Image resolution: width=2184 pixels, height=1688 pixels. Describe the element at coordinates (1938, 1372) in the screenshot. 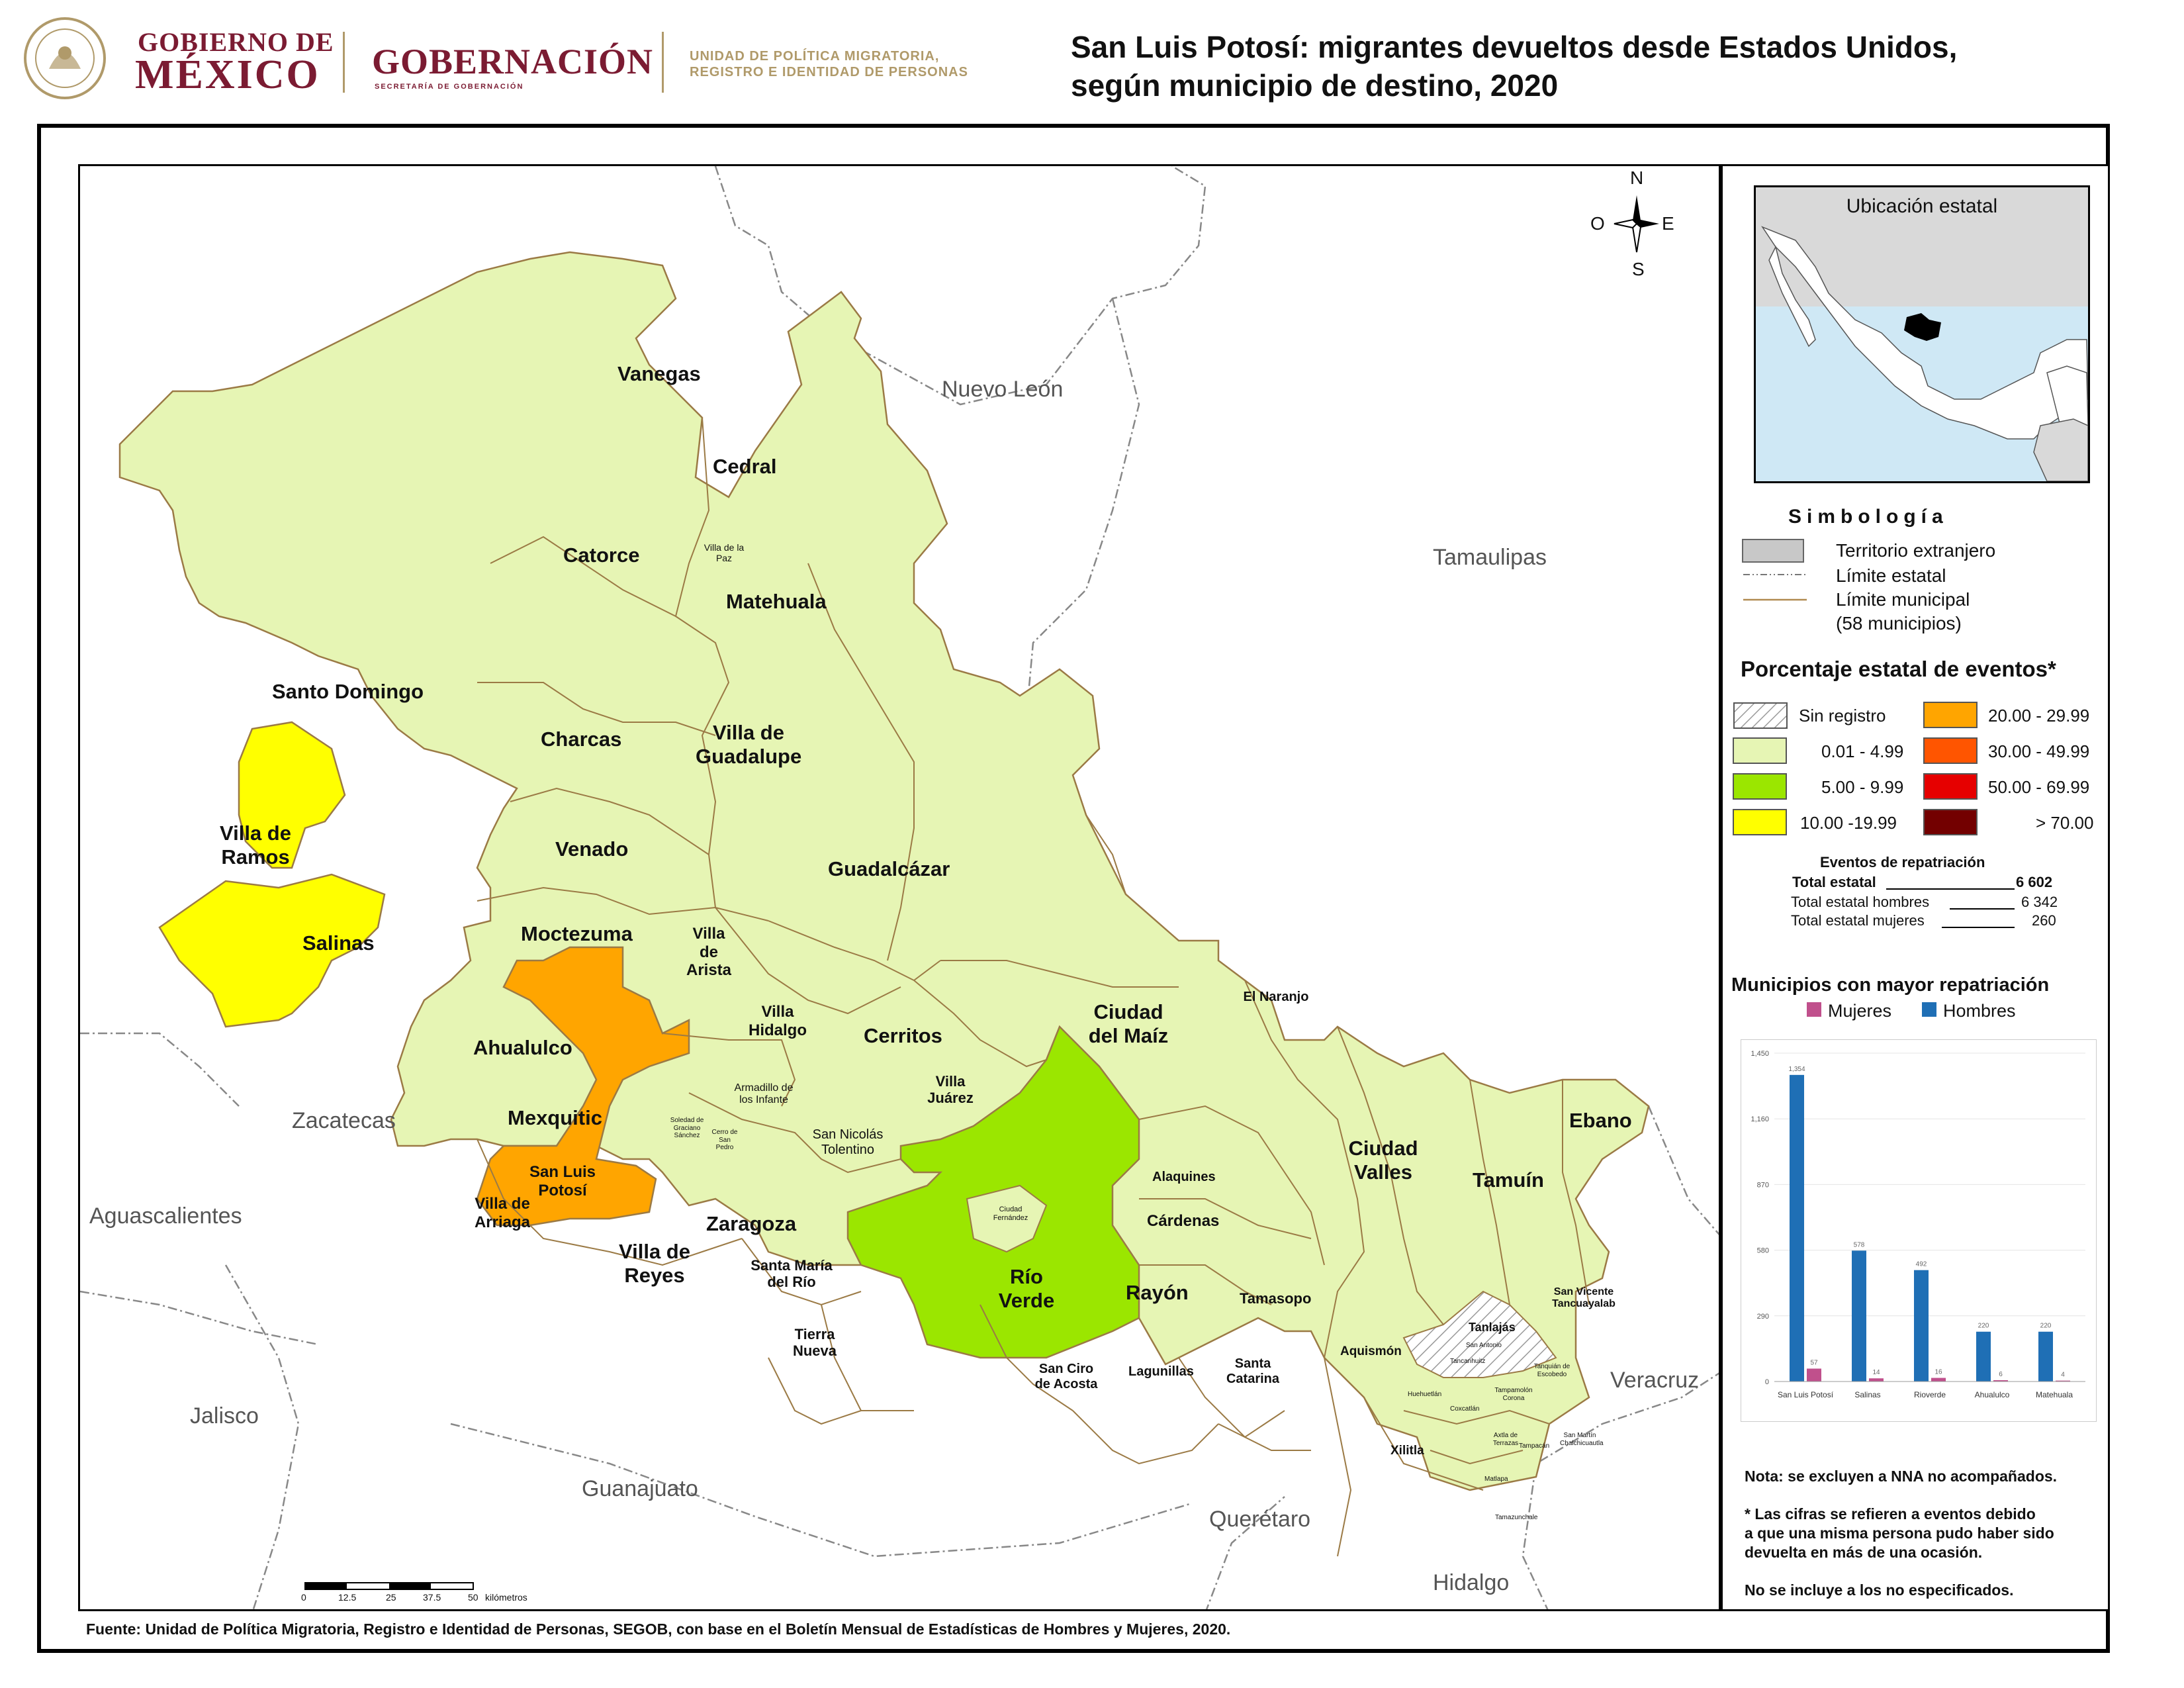

I see `bar-value-mujeres: 16` at that location.